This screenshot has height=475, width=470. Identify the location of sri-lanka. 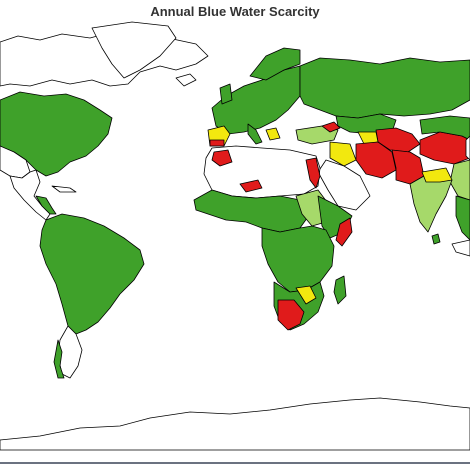
(436, 239).